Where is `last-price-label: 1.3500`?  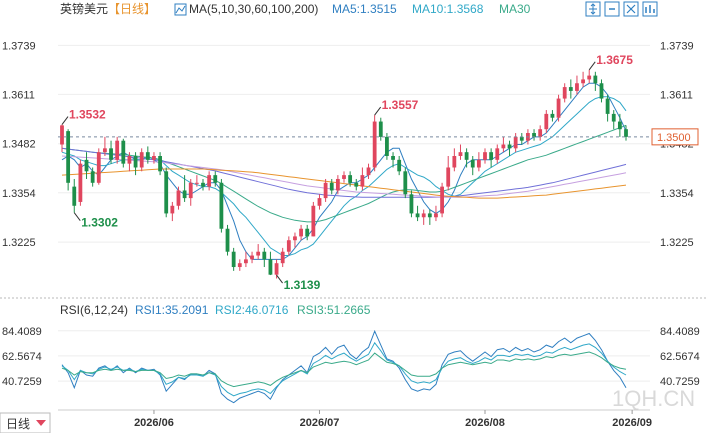
last-price-label: 1.3500 is located at coordinates (674, 138).